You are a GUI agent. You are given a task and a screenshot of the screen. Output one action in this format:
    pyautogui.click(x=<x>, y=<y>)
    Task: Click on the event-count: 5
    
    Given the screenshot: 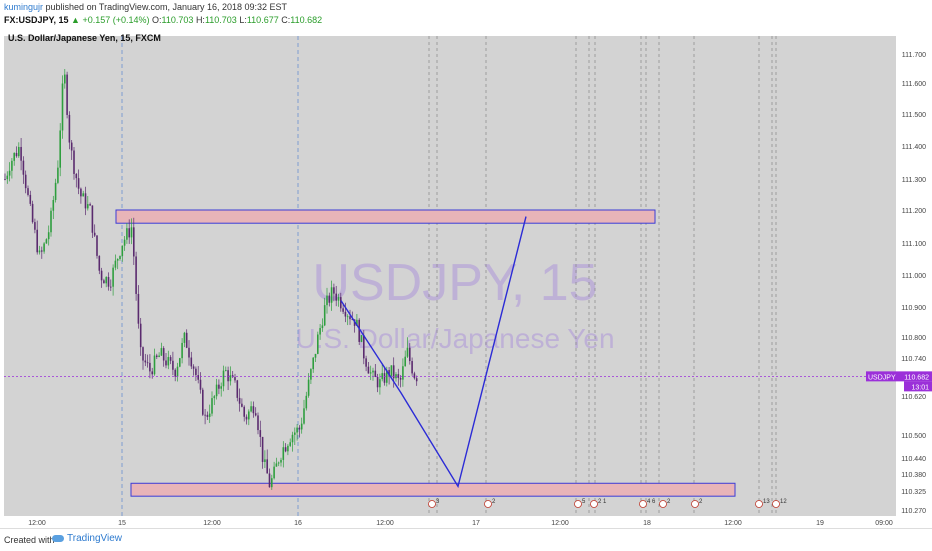 What is the action you would take?
    pyautogui.click(x=584, y=502)
    